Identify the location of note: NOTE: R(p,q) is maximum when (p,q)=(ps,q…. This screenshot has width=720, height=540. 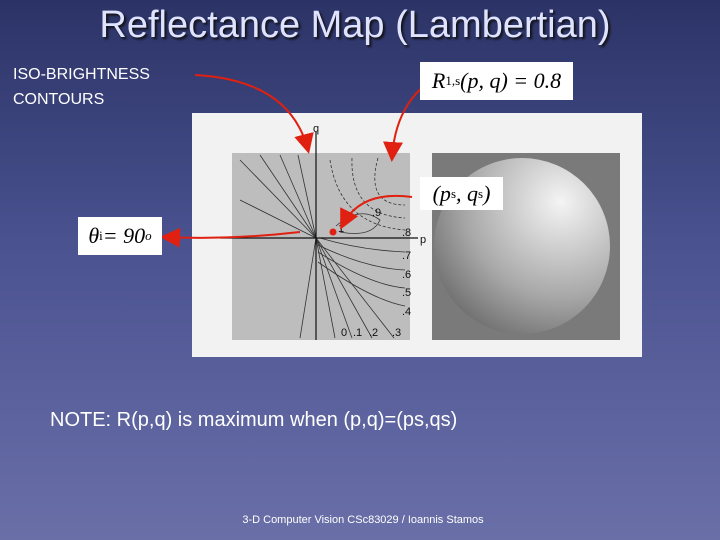
(254, 420).